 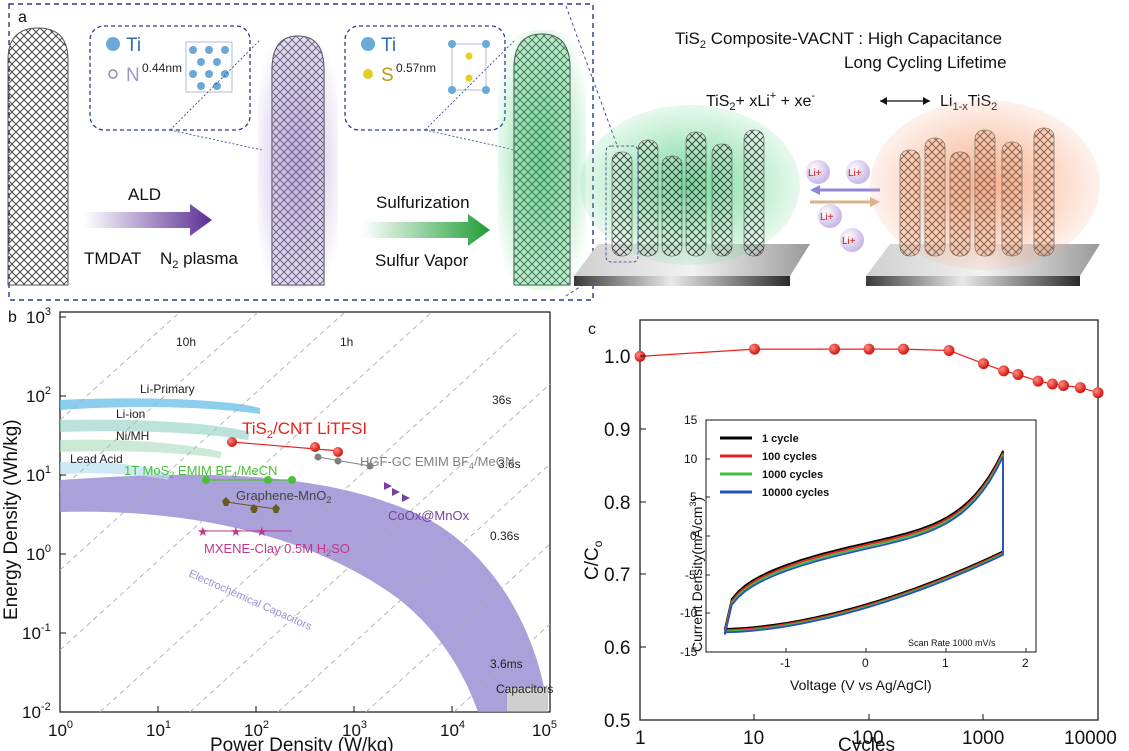 What do you see at coordinates (1025, 663) in the screenshot?
I see `xtick-label: 2` at bounding box center [1025, 663].